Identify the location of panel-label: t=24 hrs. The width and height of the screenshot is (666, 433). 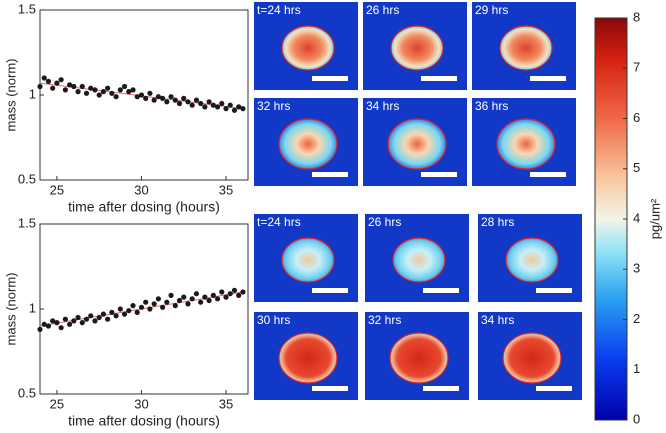
(279, 222).